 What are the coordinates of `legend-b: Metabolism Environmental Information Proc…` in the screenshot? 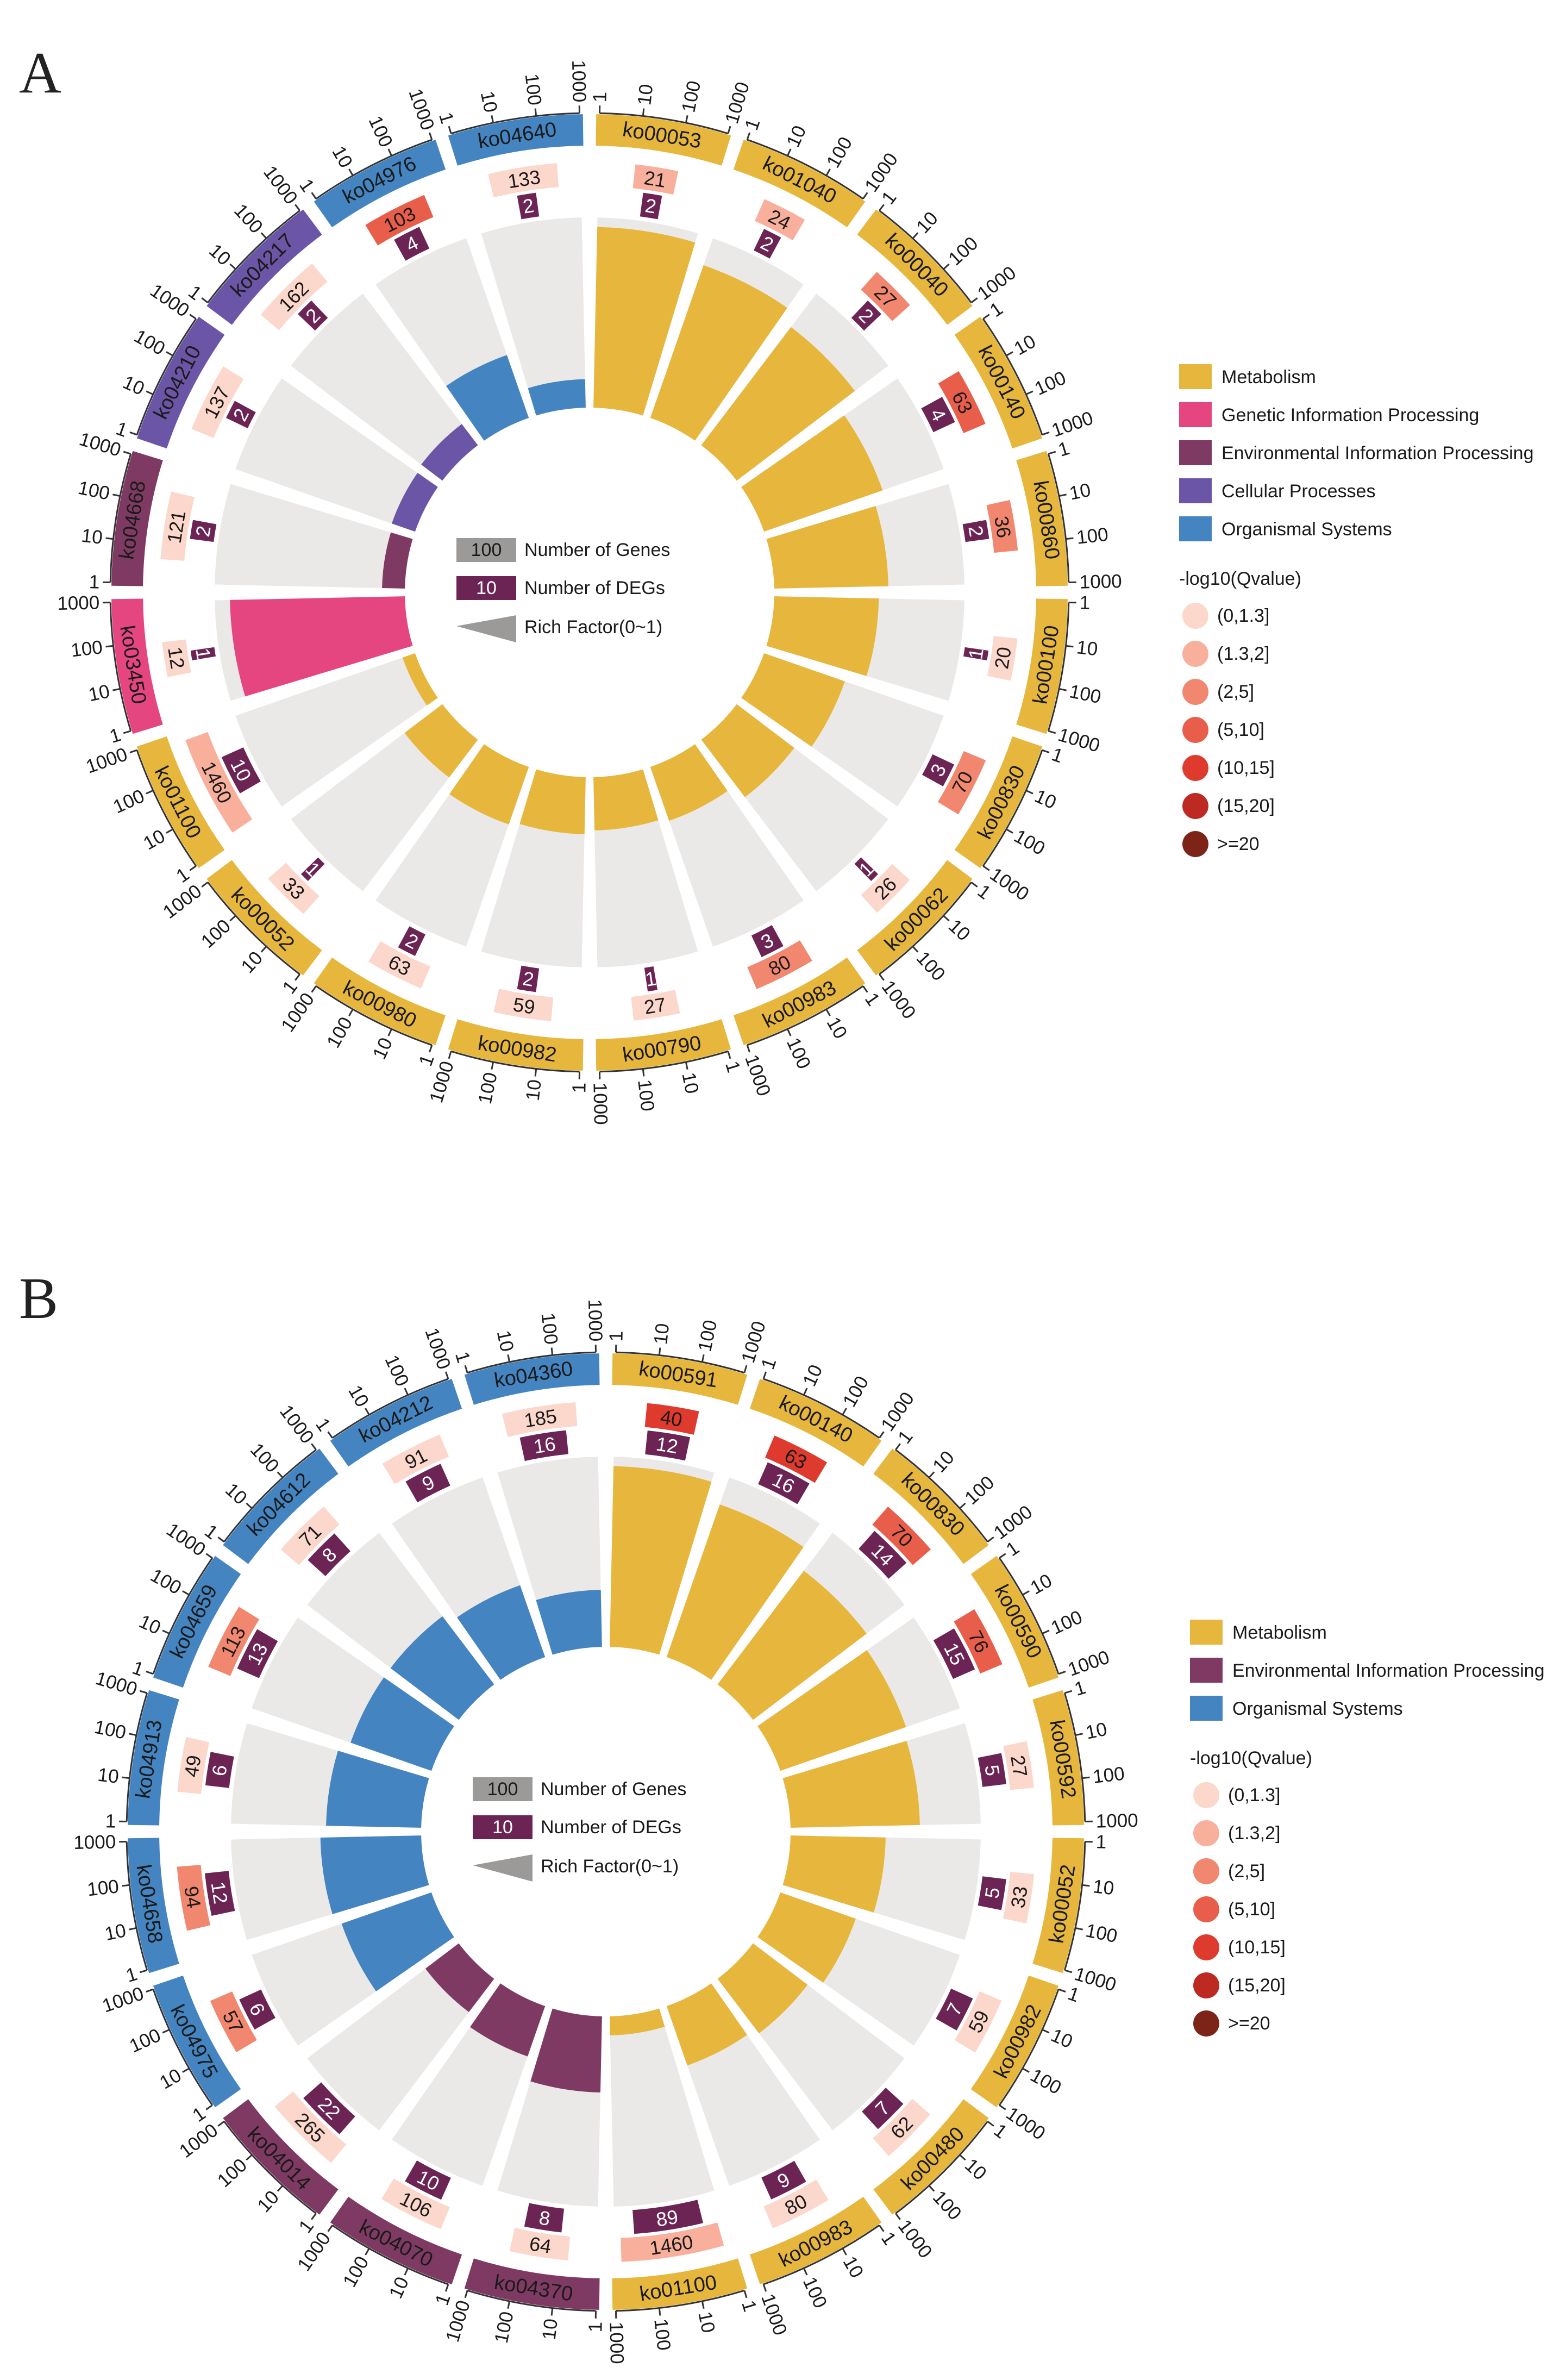 It's located at (1367, 1828).